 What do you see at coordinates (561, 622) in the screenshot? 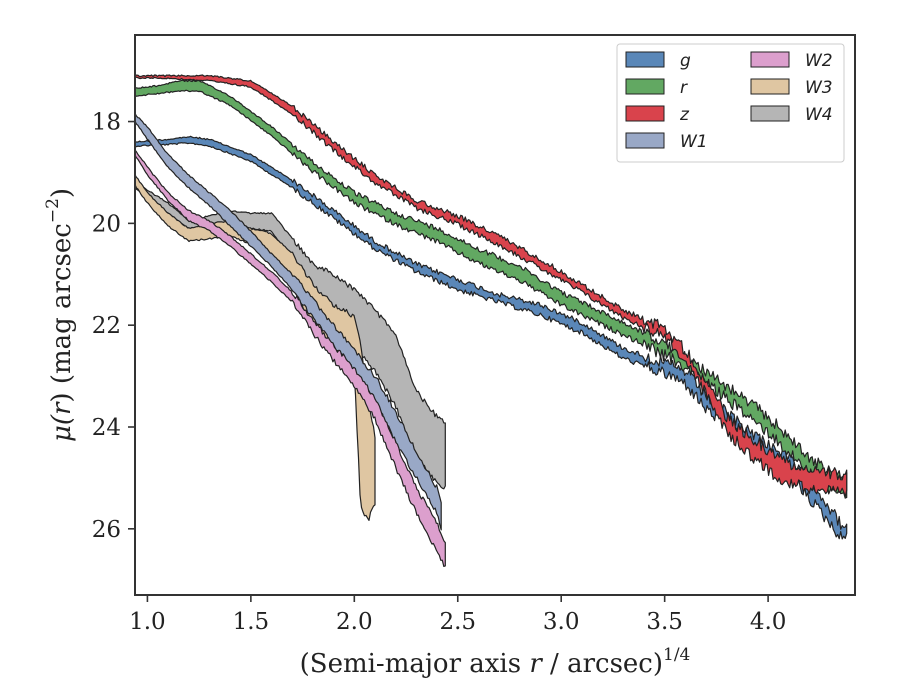
I see `x-tick-label: 3.0` at bounding box center [561, 622].